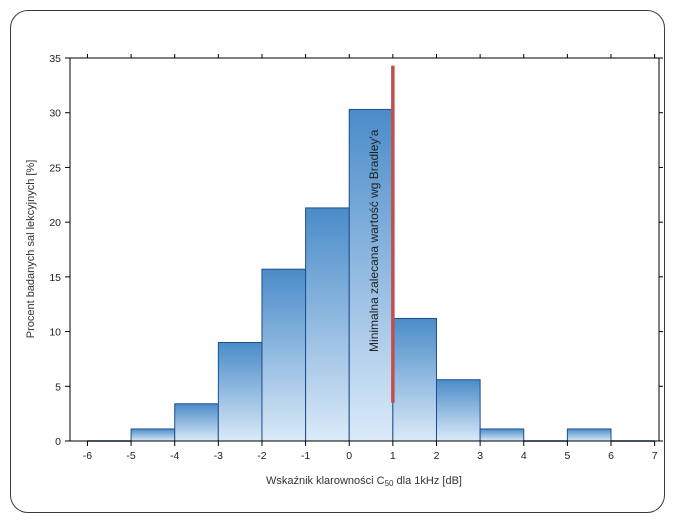 The height and width of the screenshot is (523, 675). I want to click on y-tick-label: 35, so click(55, 59).